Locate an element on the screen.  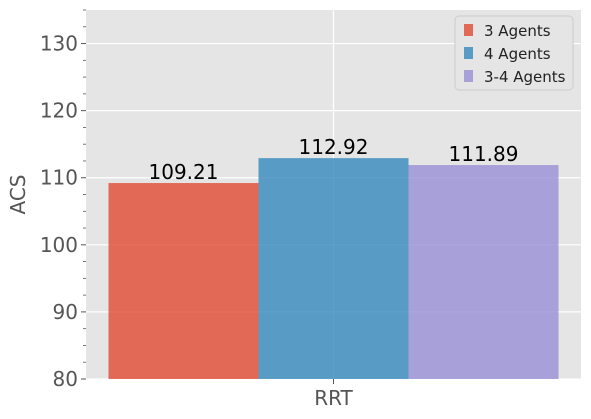
legend-label: 4 Agents is located at coordinates (517, 54).